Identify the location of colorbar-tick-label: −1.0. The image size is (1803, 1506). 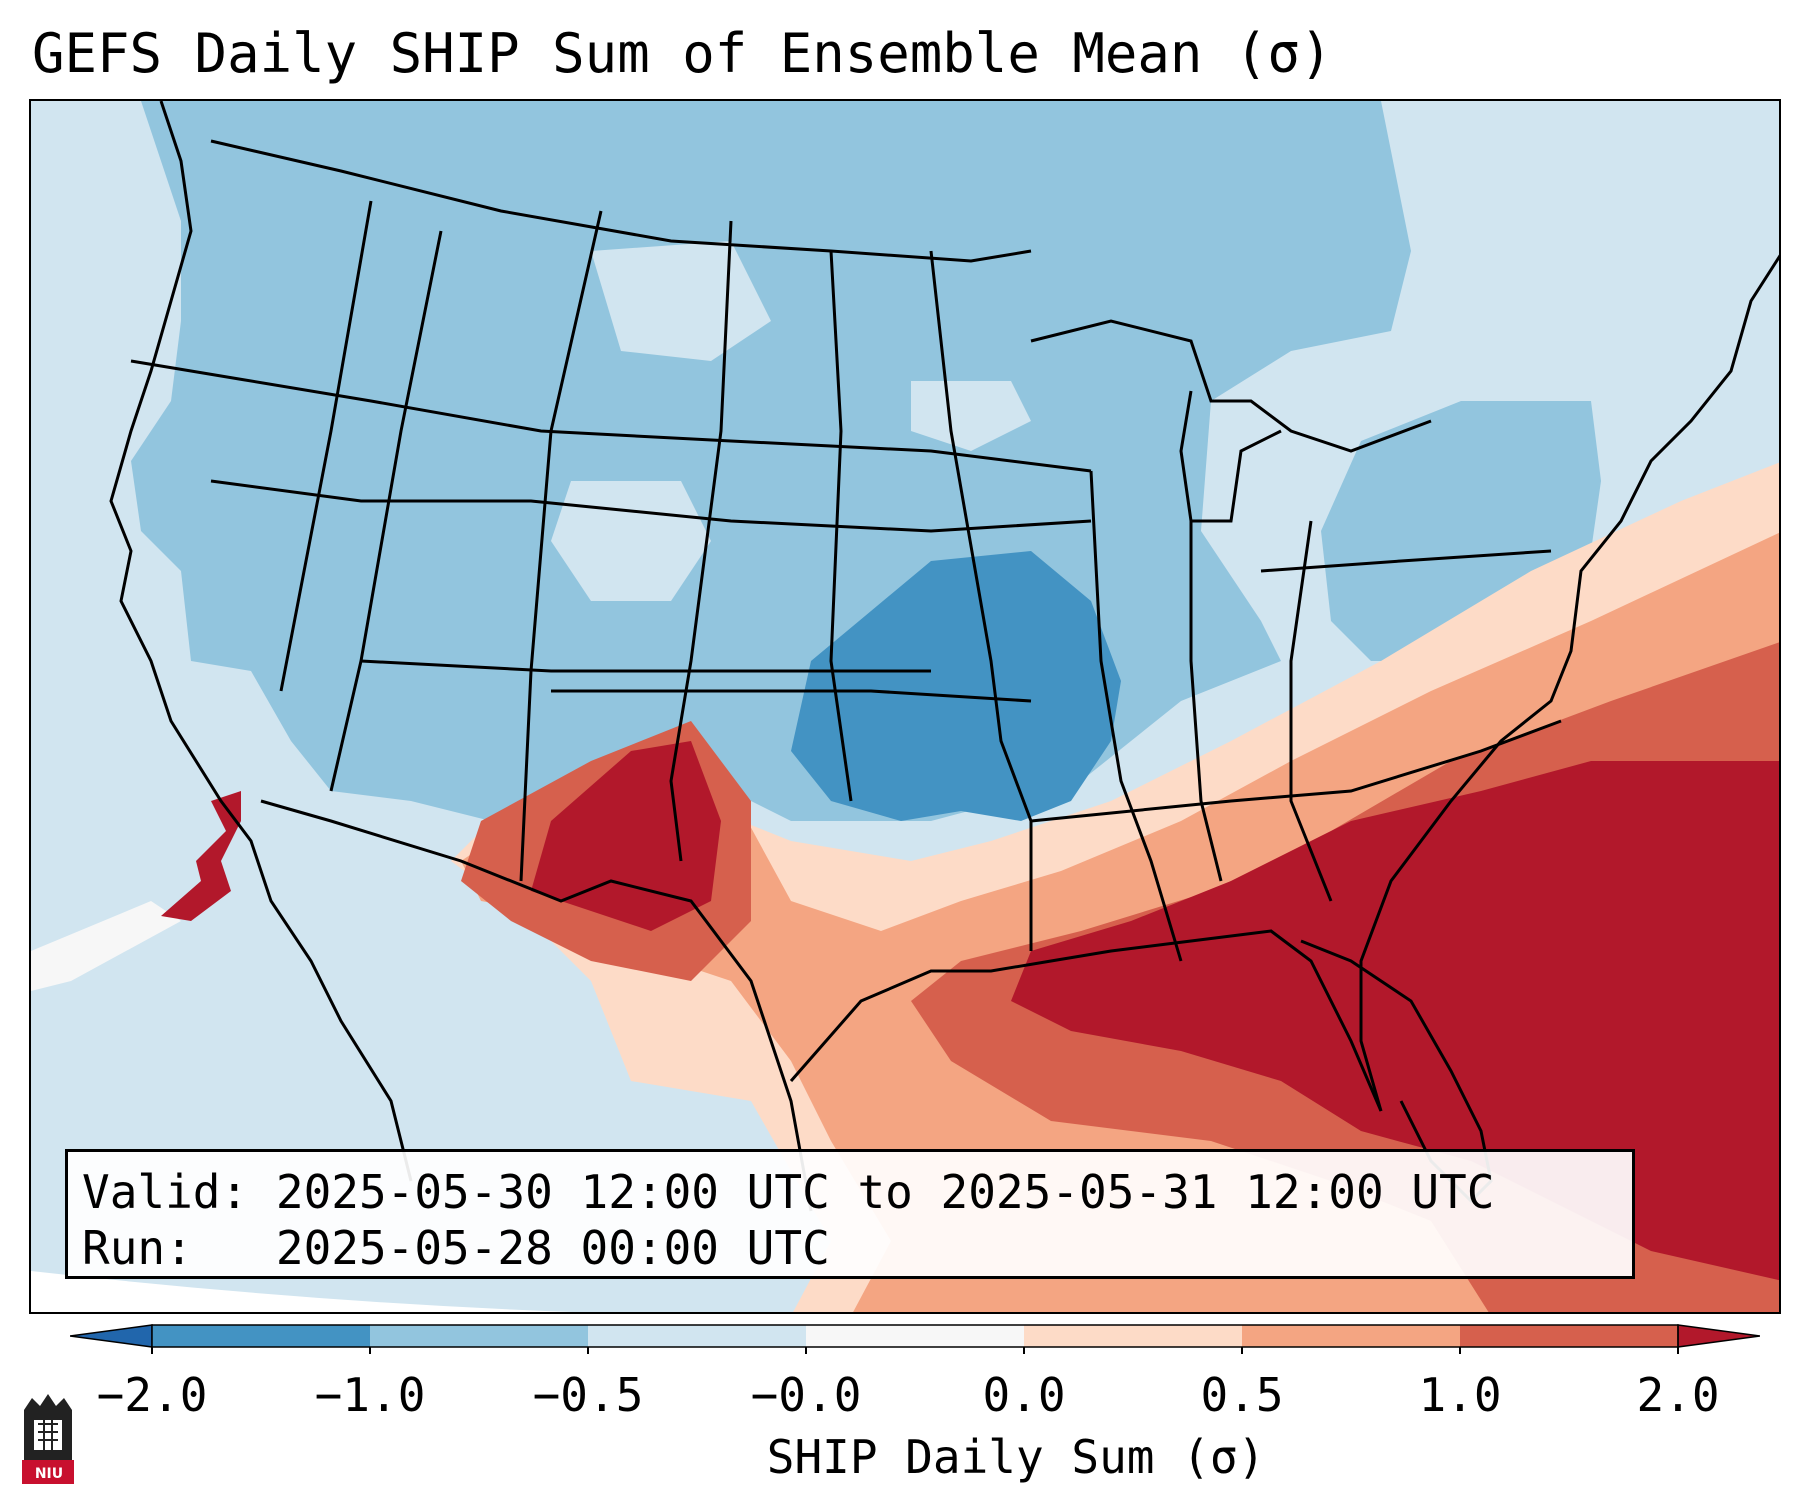
(370, 1395).